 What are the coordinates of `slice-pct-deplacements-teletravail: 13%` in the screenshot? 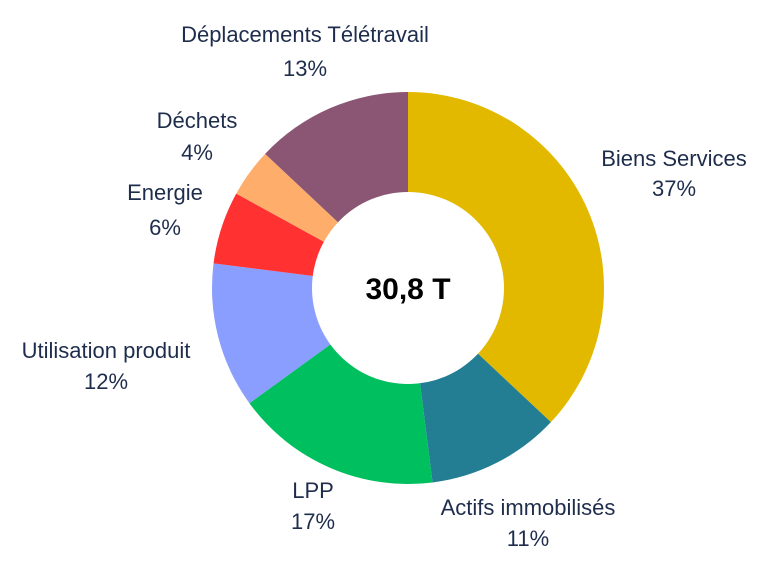 It's located at (305, 68).